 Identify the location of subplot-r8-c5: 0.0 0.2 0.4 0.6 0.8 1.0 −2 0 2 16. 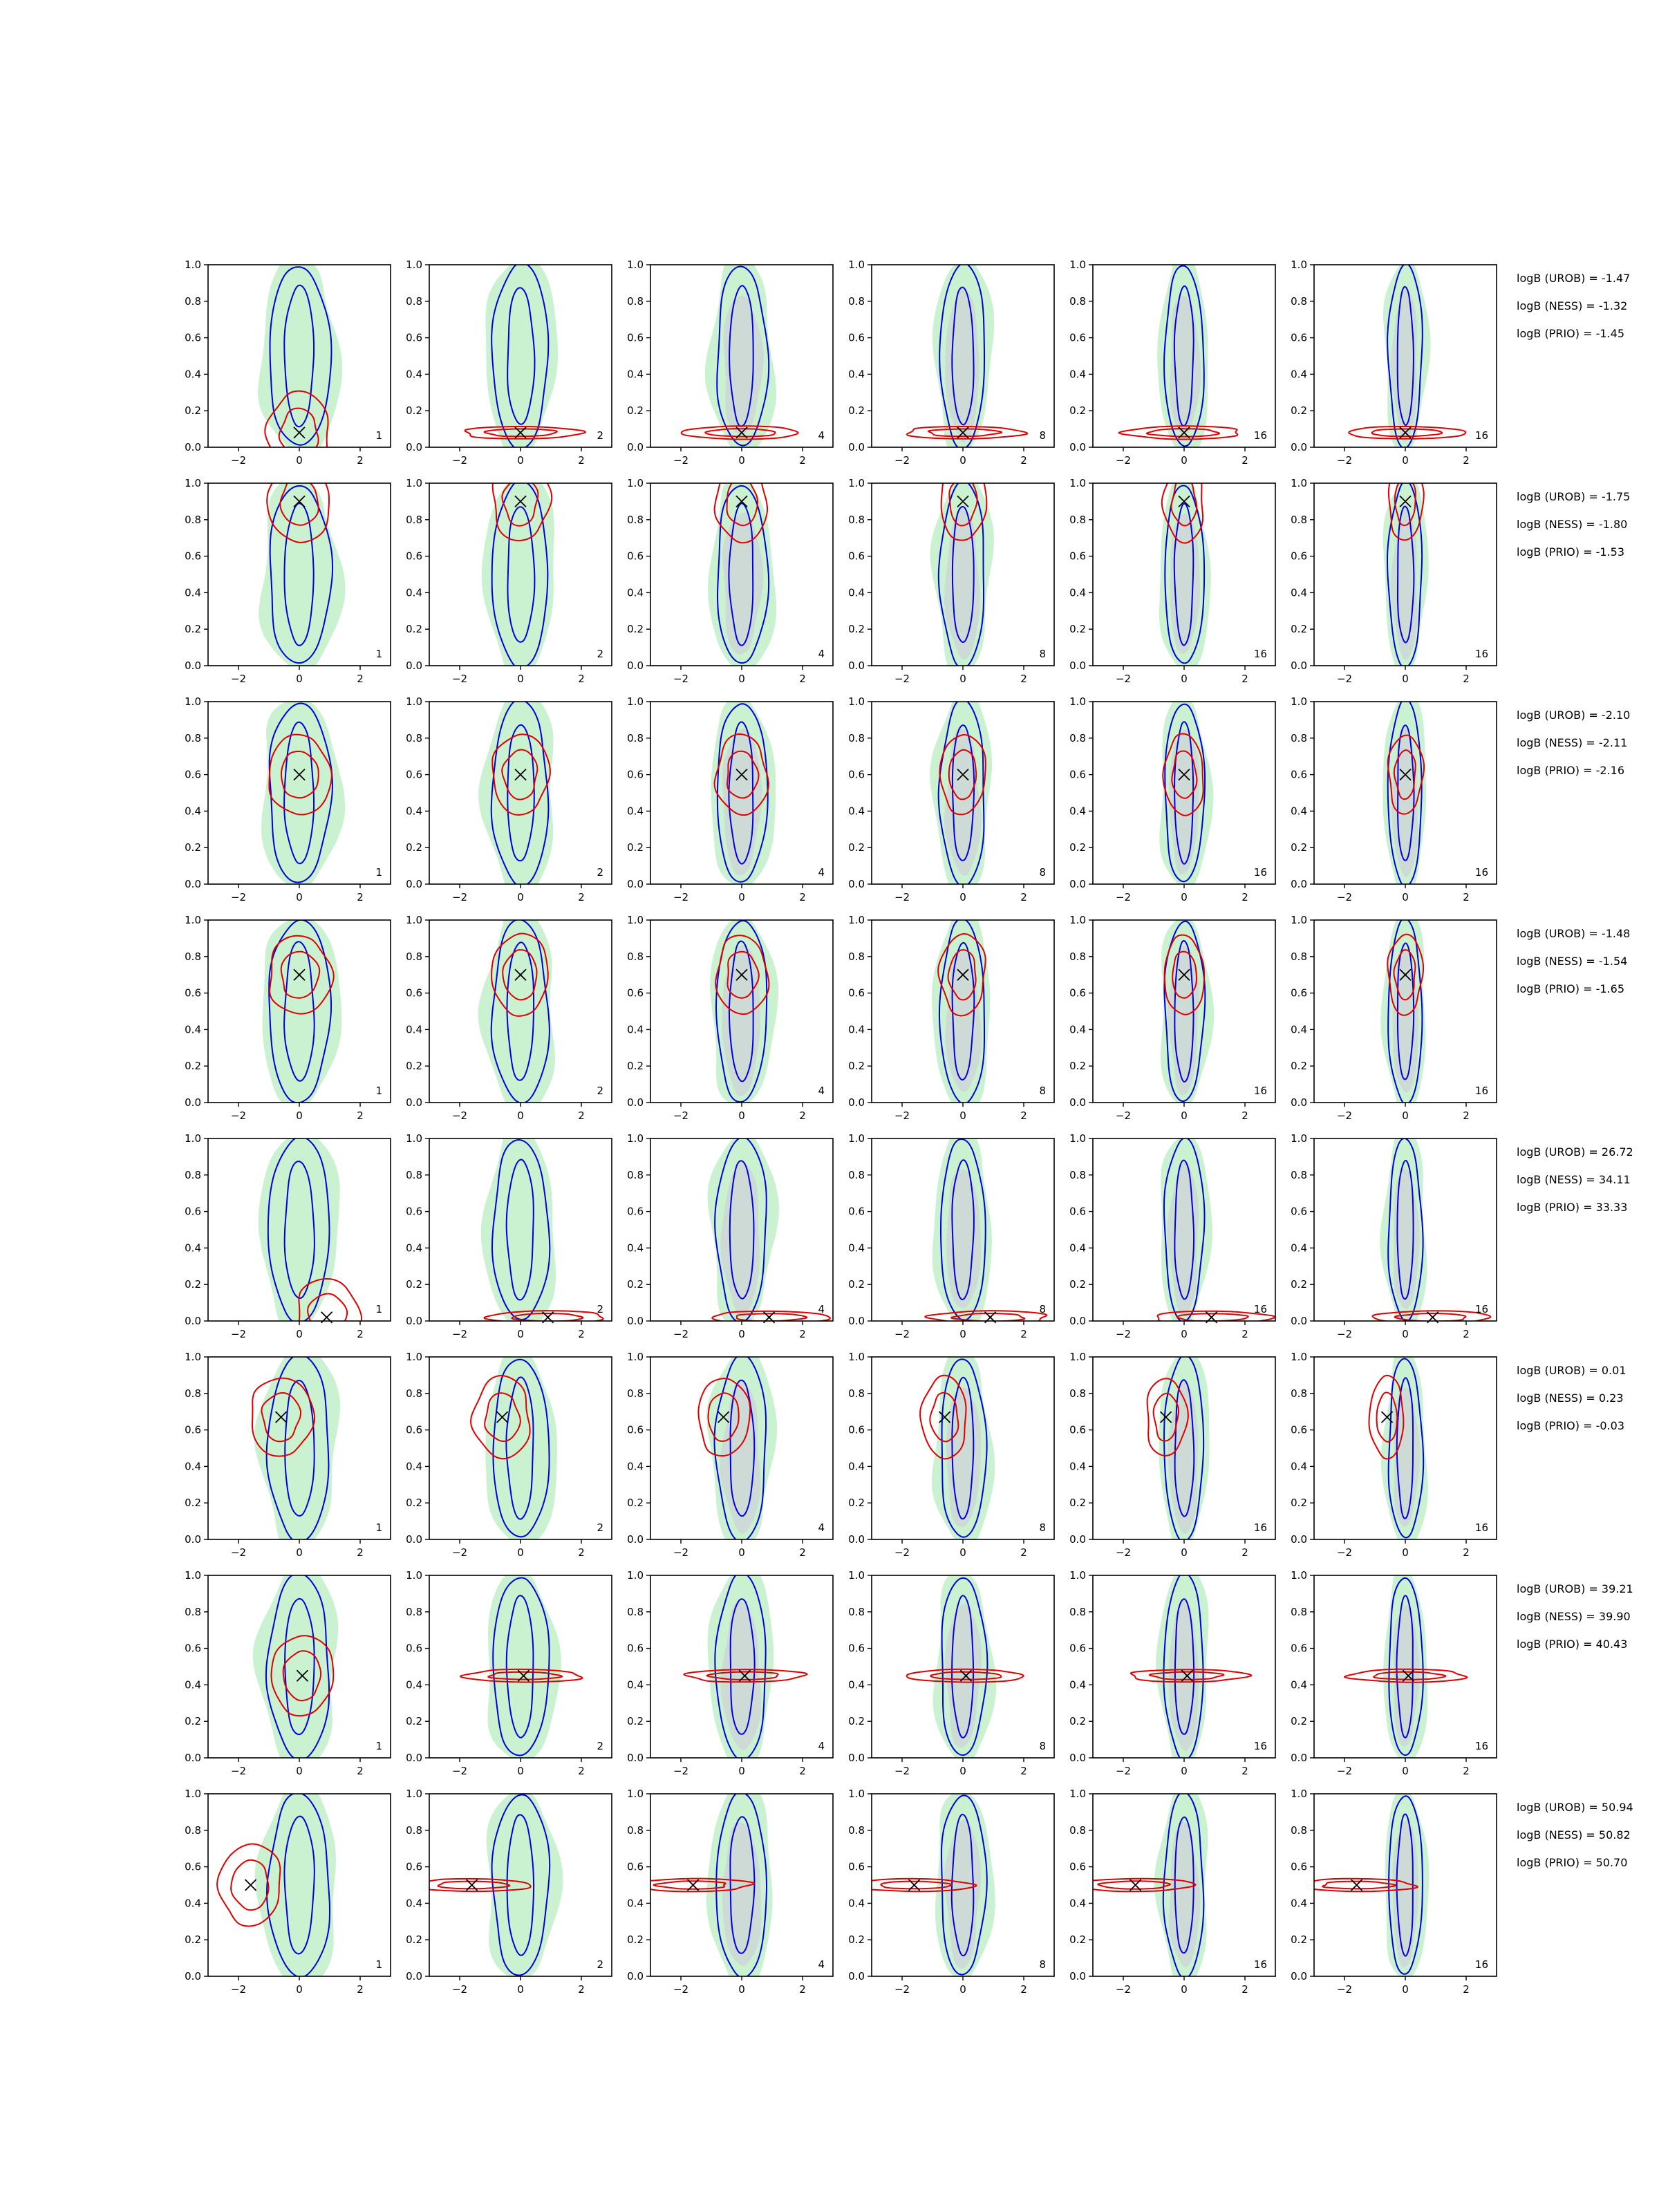
(1172, 1892).